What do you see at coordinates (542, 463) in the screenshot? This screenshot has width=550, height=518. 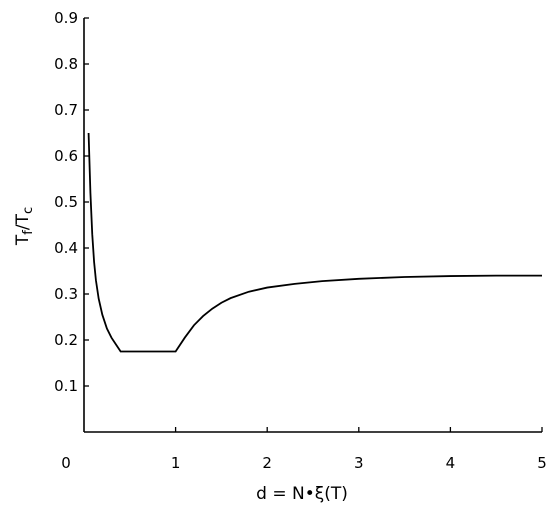 I see `x-tick-label: 5` at bounding box center [542, 463].